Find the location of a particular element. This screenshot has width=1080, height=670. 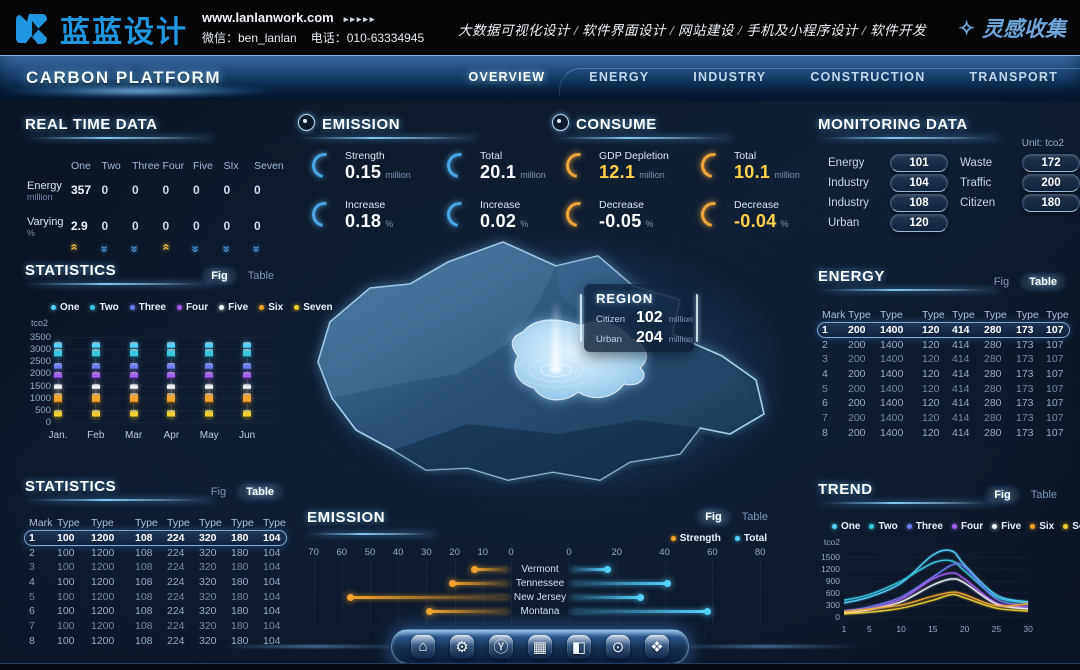

left-axis-tick: 60 is located at coordinates (342, 552).